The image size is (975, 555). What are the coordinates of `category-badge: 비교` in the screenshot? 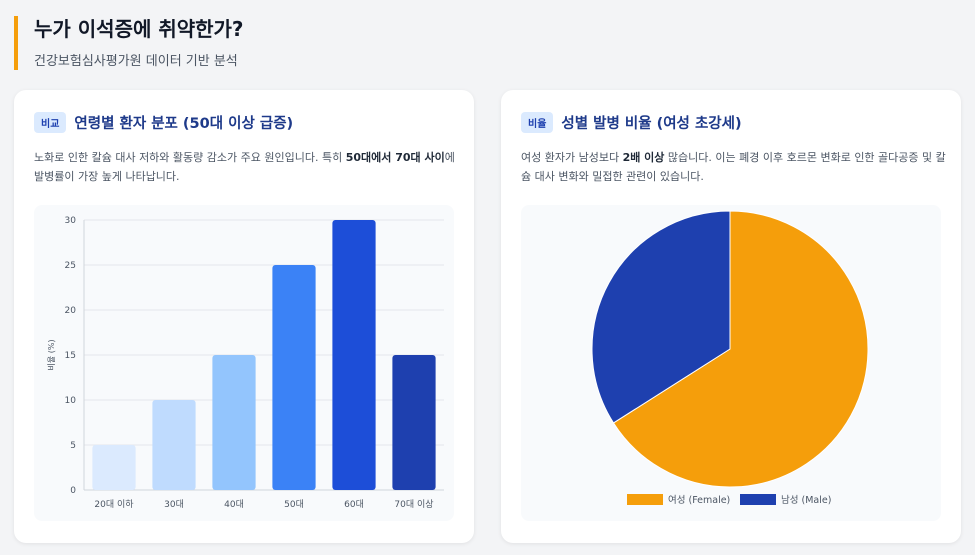 It's located at (50, 122).